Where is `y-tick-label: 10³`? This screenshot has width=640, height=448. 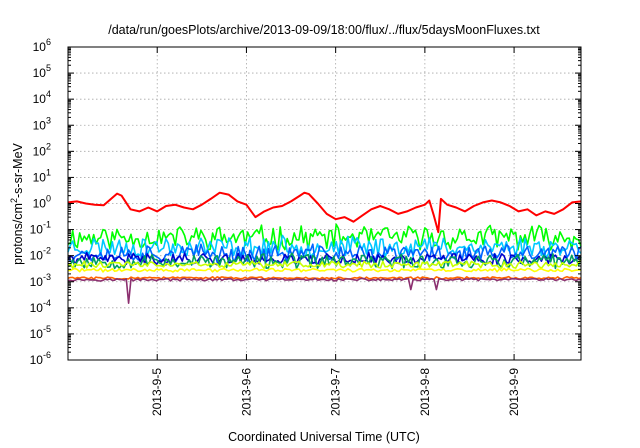
y-tick-label: 10³ is located at coordinates (42, 123).